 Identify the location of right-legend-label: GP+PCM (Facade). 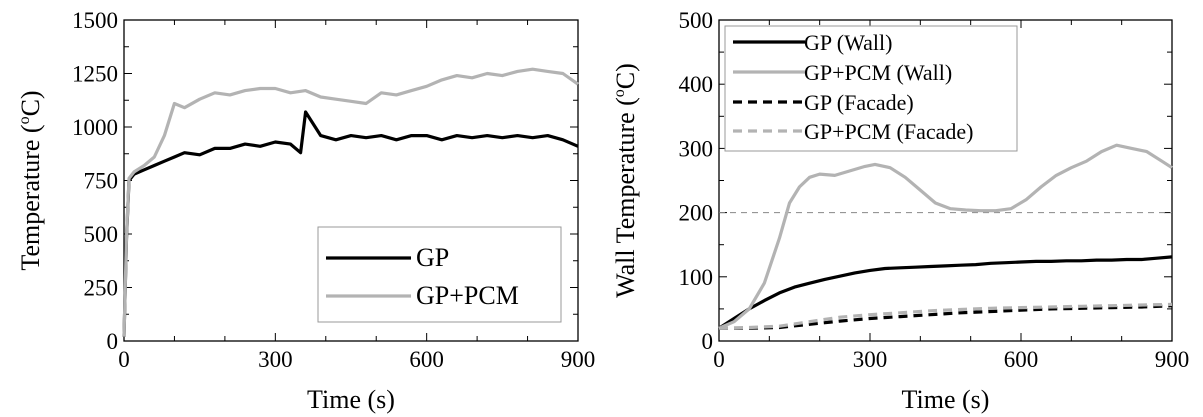
(888, 131).